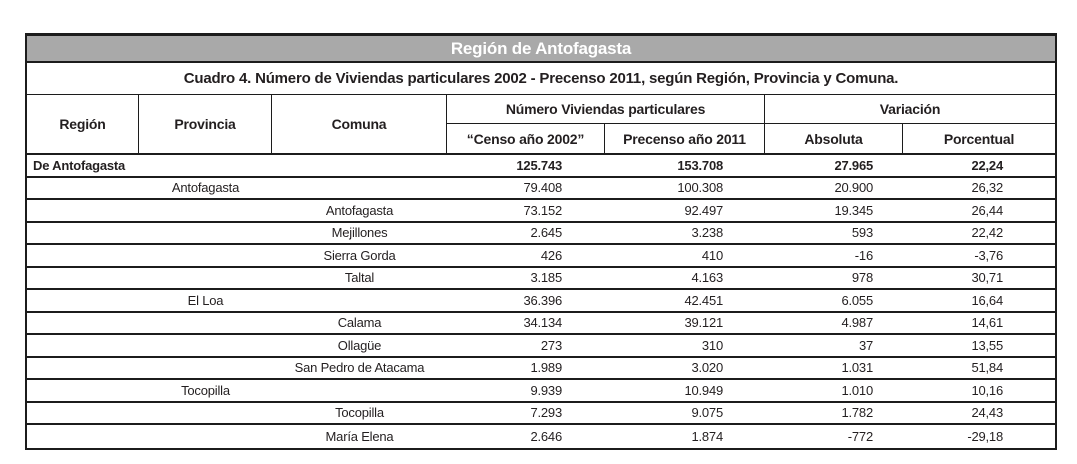 The height and width of the screenshot is (464, 1077). I want to click on comuna-cell: Antofagasta, so click(359, 210).